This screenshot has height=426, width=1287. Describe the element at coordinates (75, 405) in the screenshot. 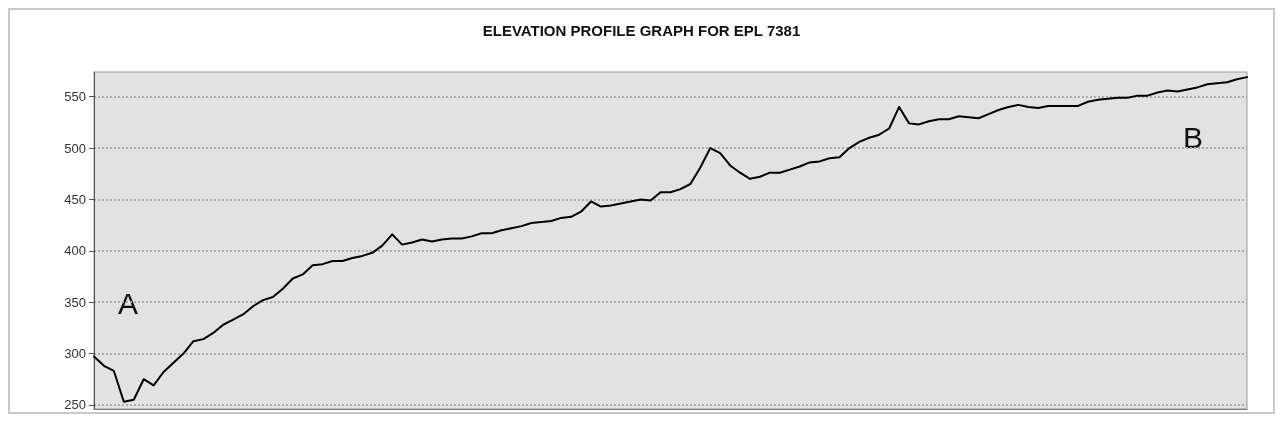

I see `y-tick-label: 250` at that location.